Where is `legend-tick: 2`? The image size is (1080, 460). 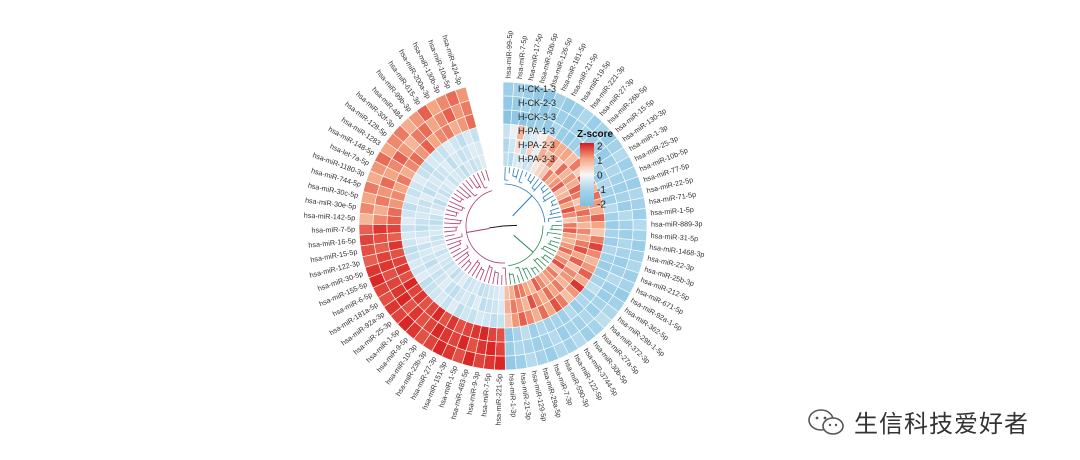 legend-tick: 2 is located at coordinates (600, 147).